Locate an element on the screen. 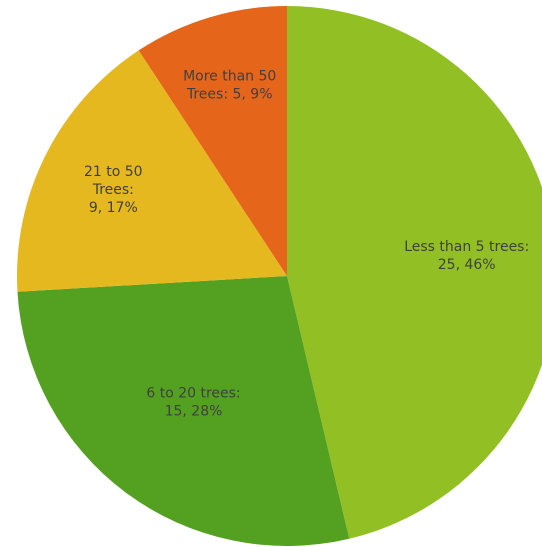  slice-label-line: Less than 5 trees: is located at coordinates (466, 247).